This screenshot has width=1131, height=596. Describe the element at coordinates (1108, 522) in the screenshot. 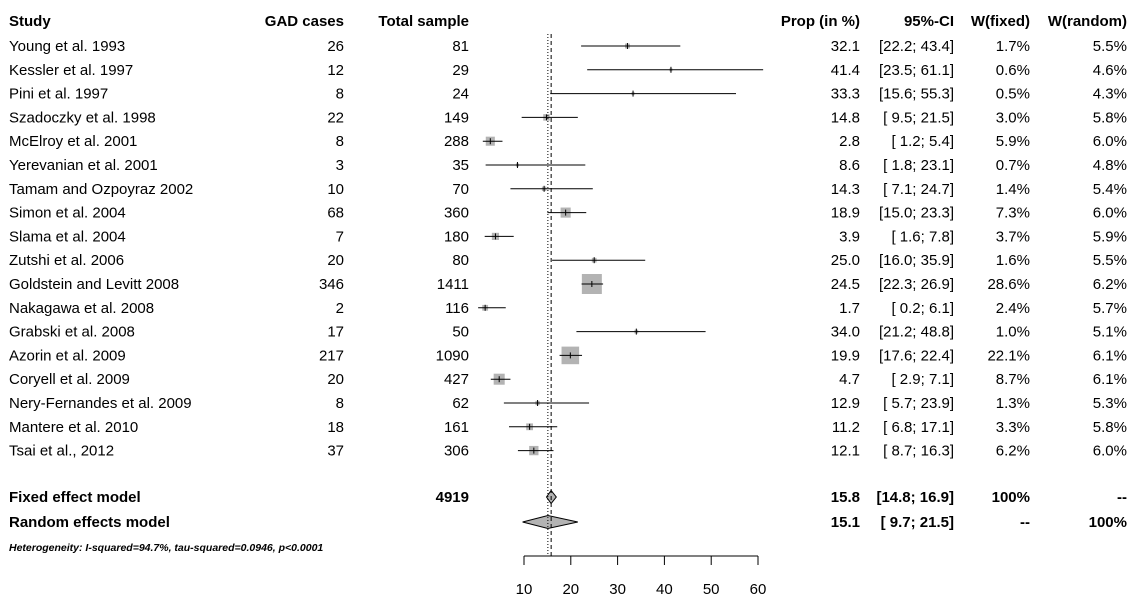

I see `random-effects-w-random: 100%` at that location.